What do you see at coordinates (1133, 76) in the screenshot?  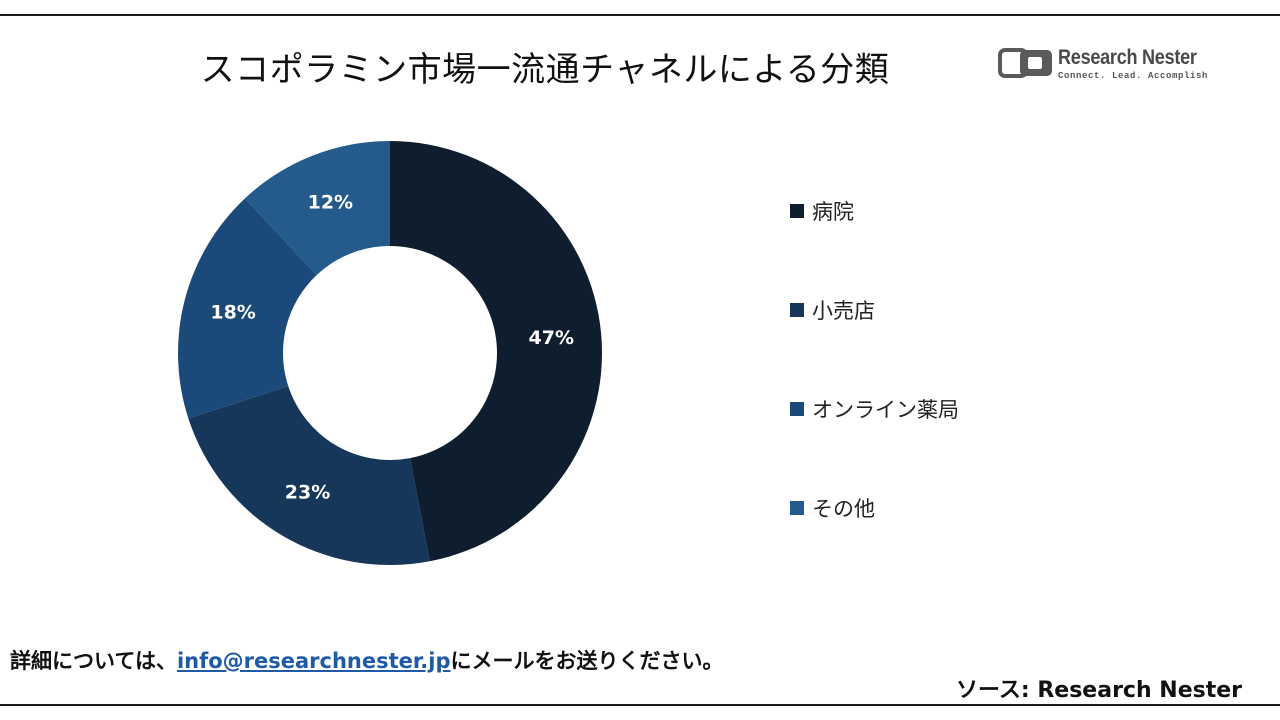 I see `logo-tagline: Connect. Lead. Accomplish` at bounding box center [1133, 76].